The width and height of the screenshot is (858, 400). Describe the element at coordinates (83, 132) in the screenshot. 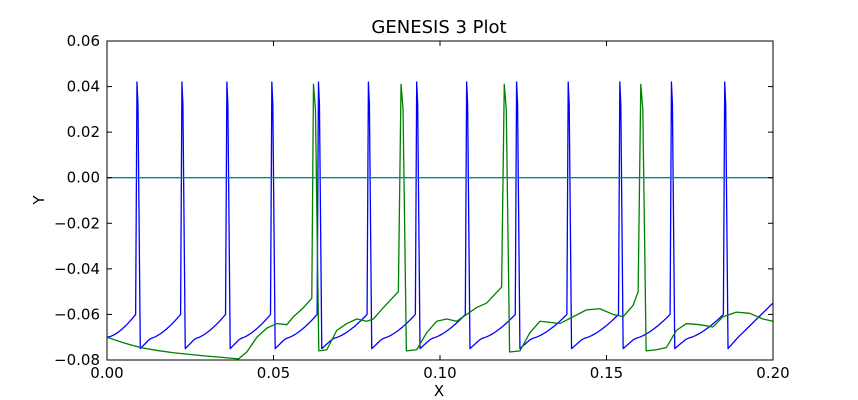

I see `y-tick-label: 0.02` at that location.